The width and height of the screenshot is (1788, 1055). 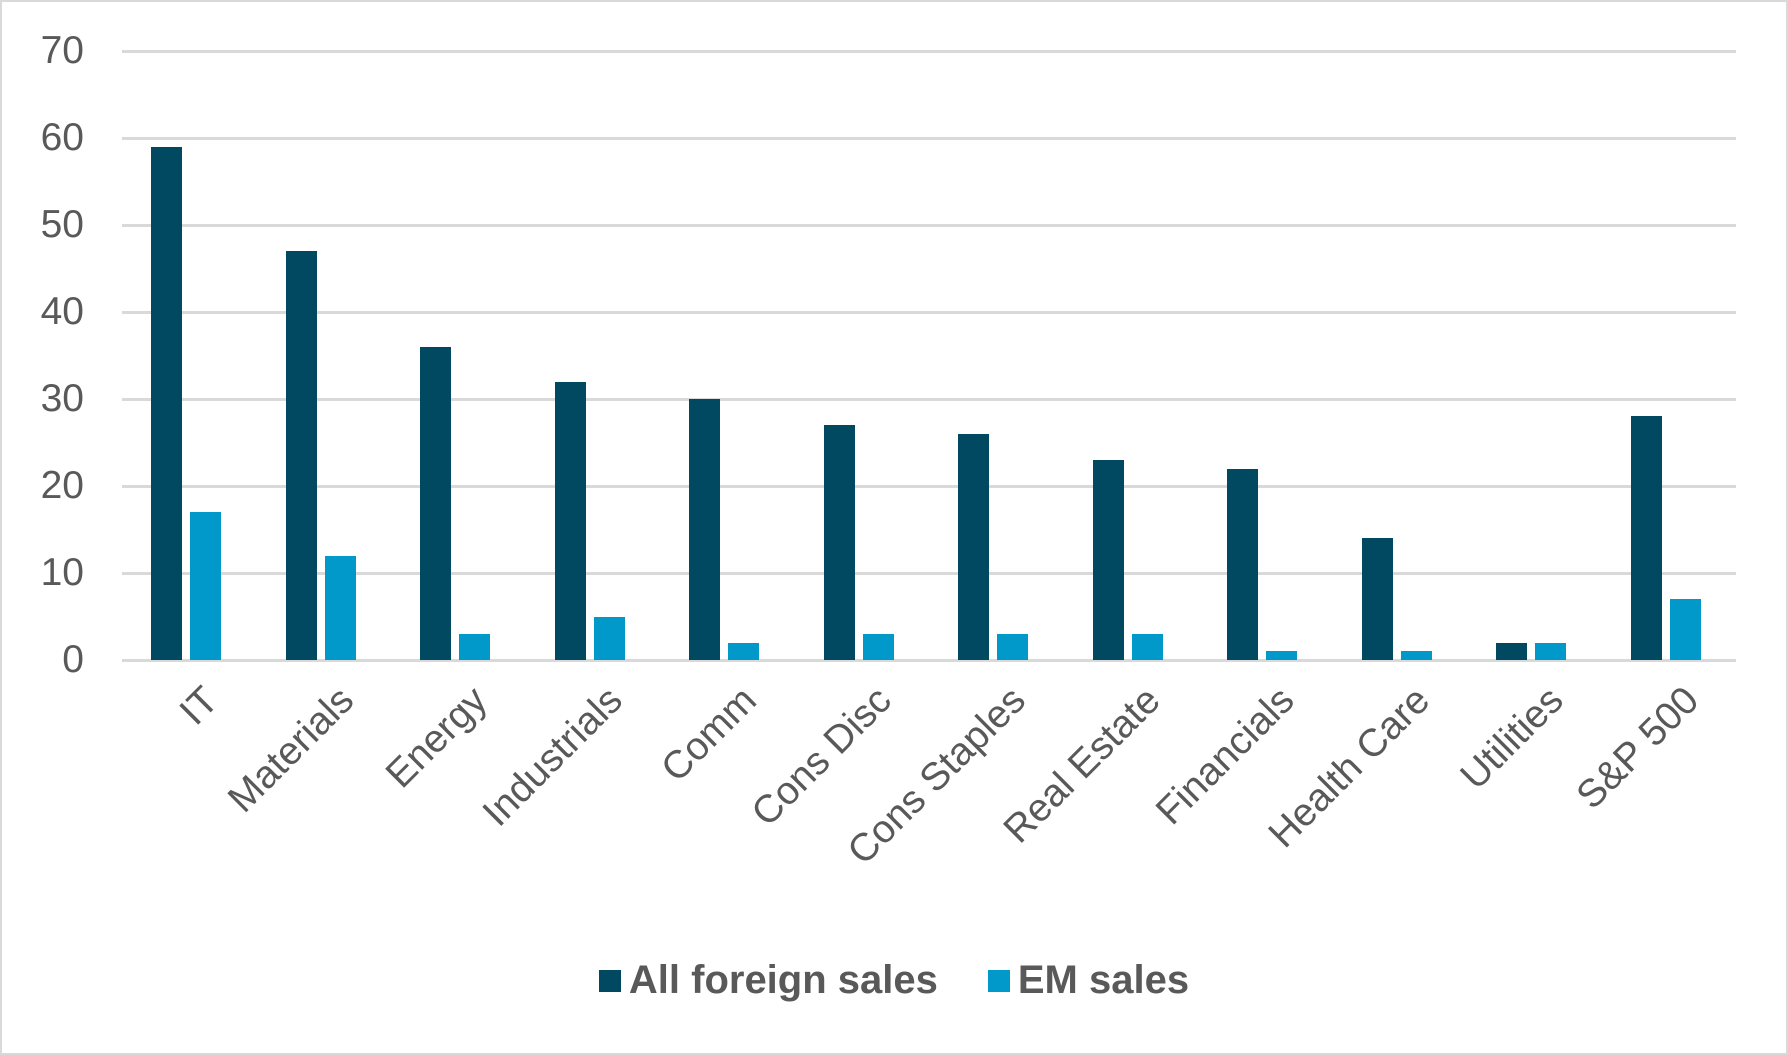 I want to click on y-tick-label: 20, so click(x=62, y=485).